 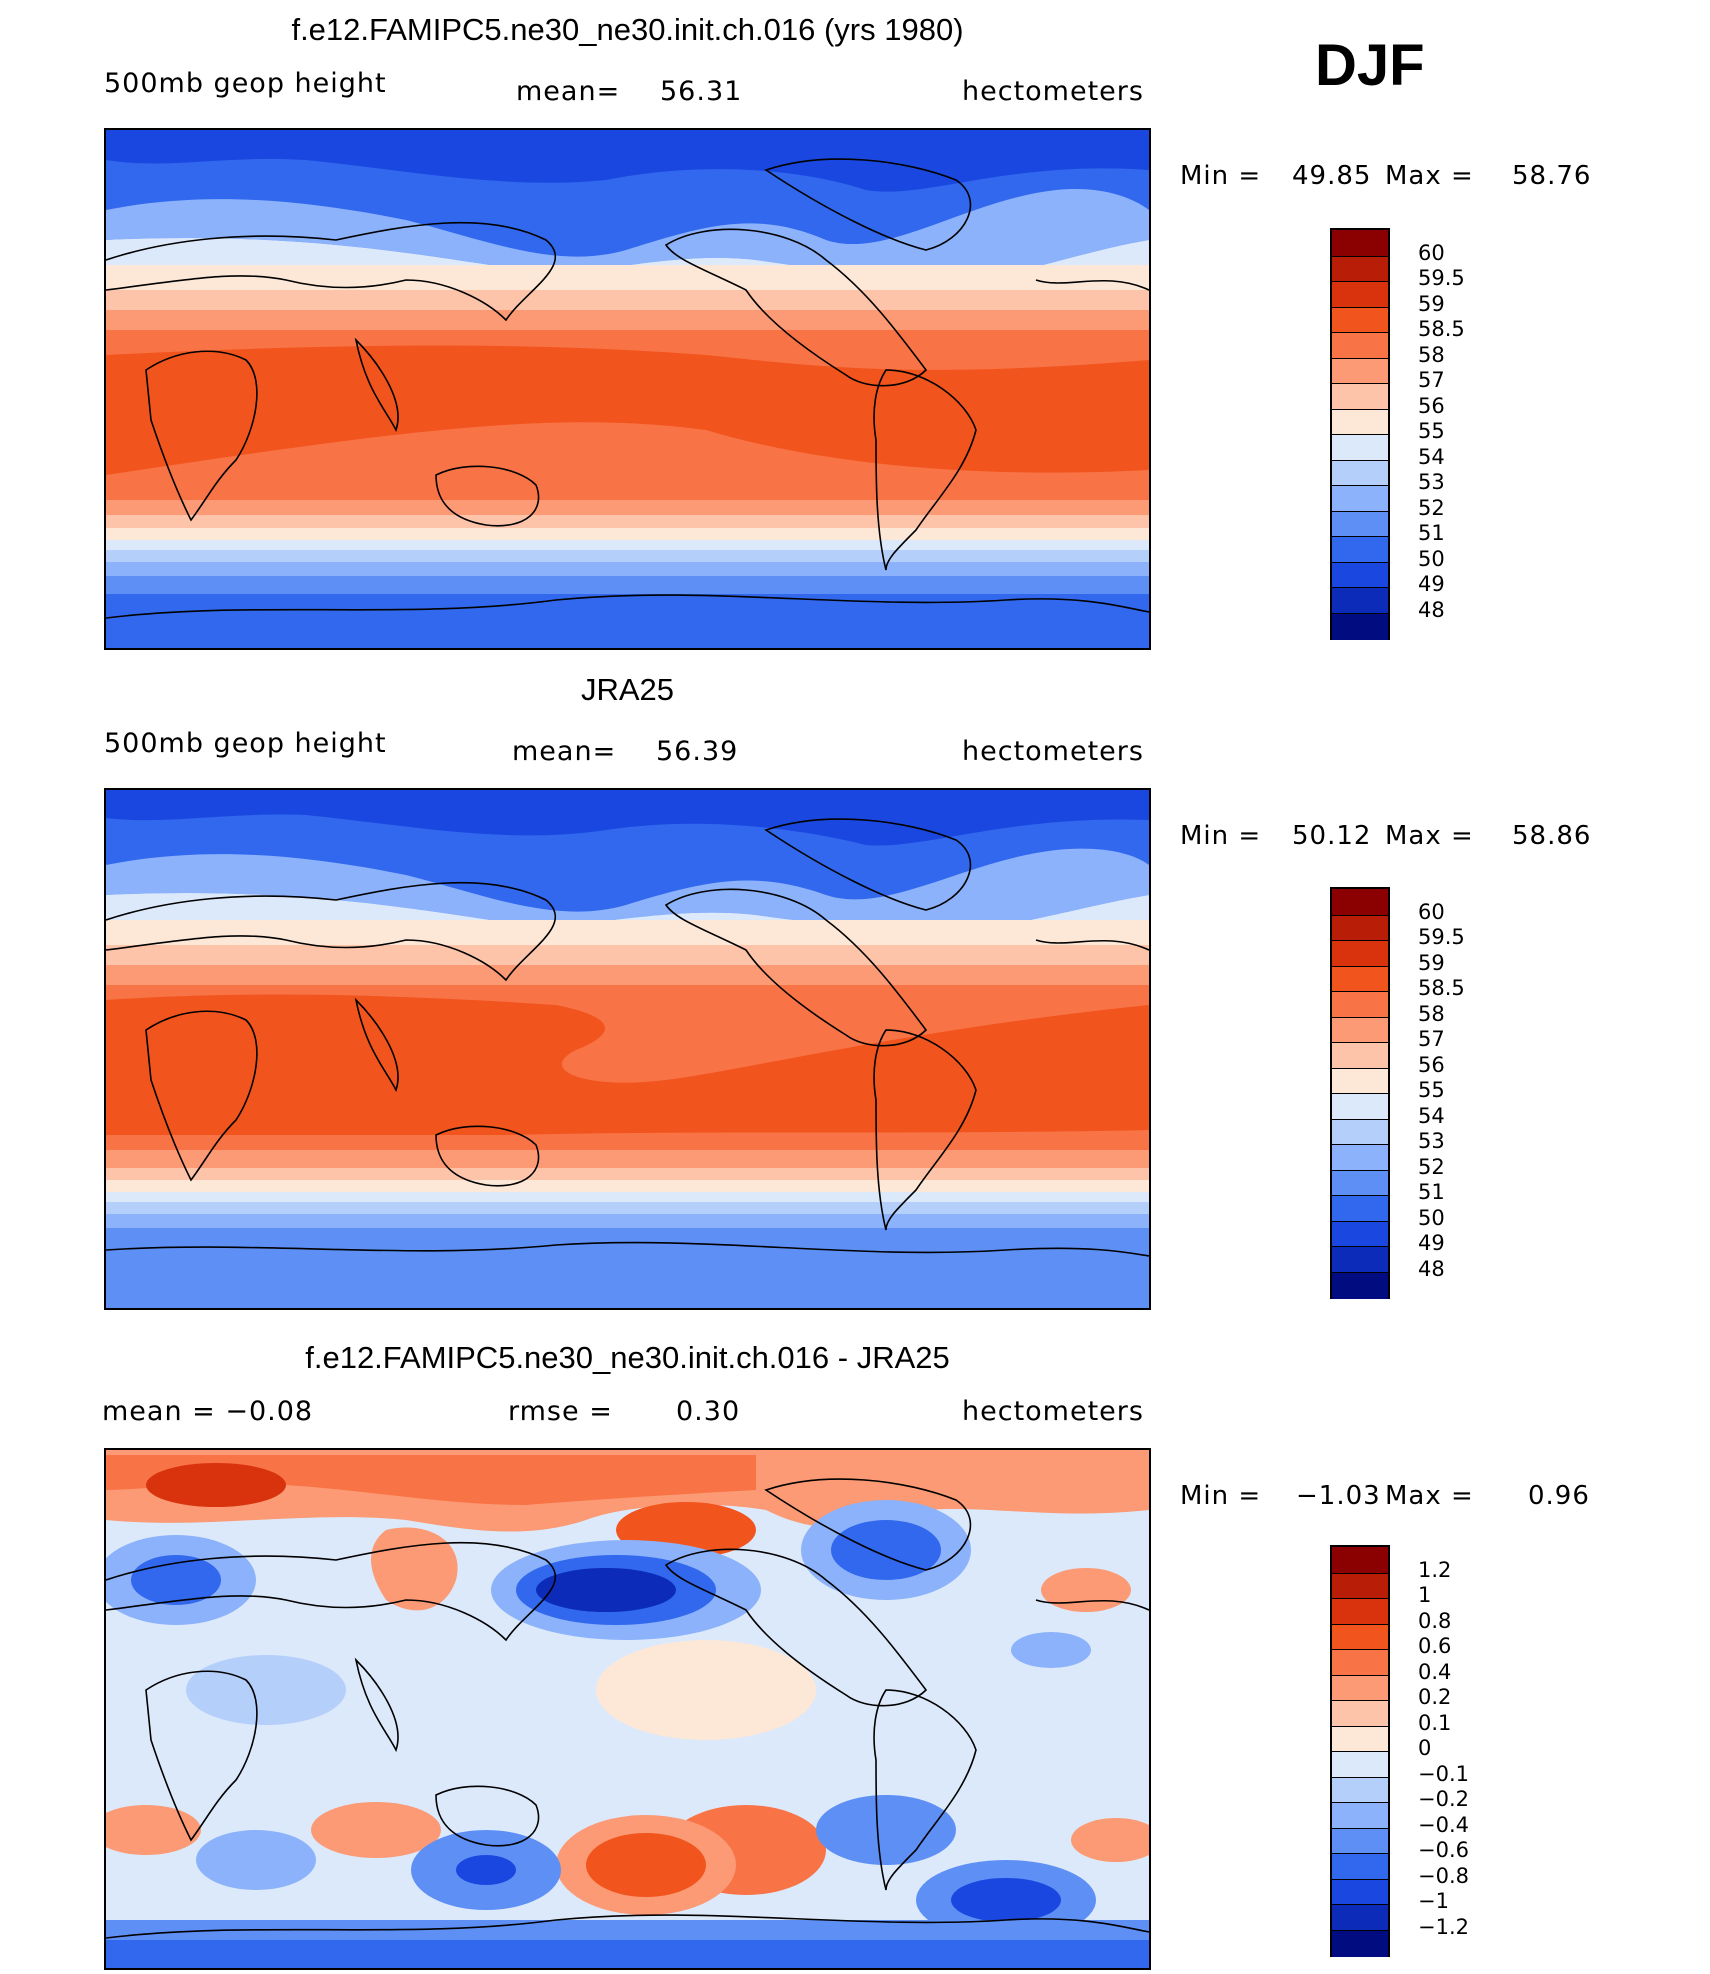 I want to click on panel-2-min-value: 50.12, so click(x=1332, y=836).